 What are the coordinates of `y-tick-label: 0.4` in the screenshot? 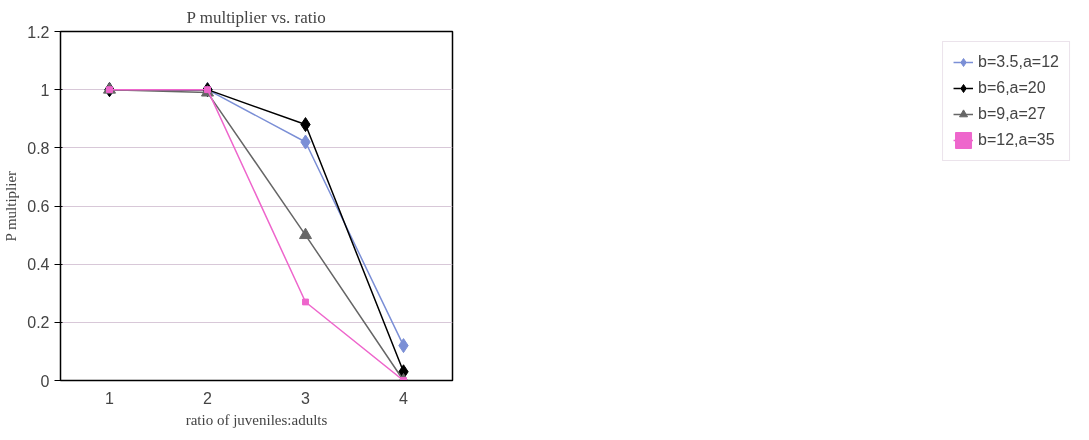 It's located at (38, 265).